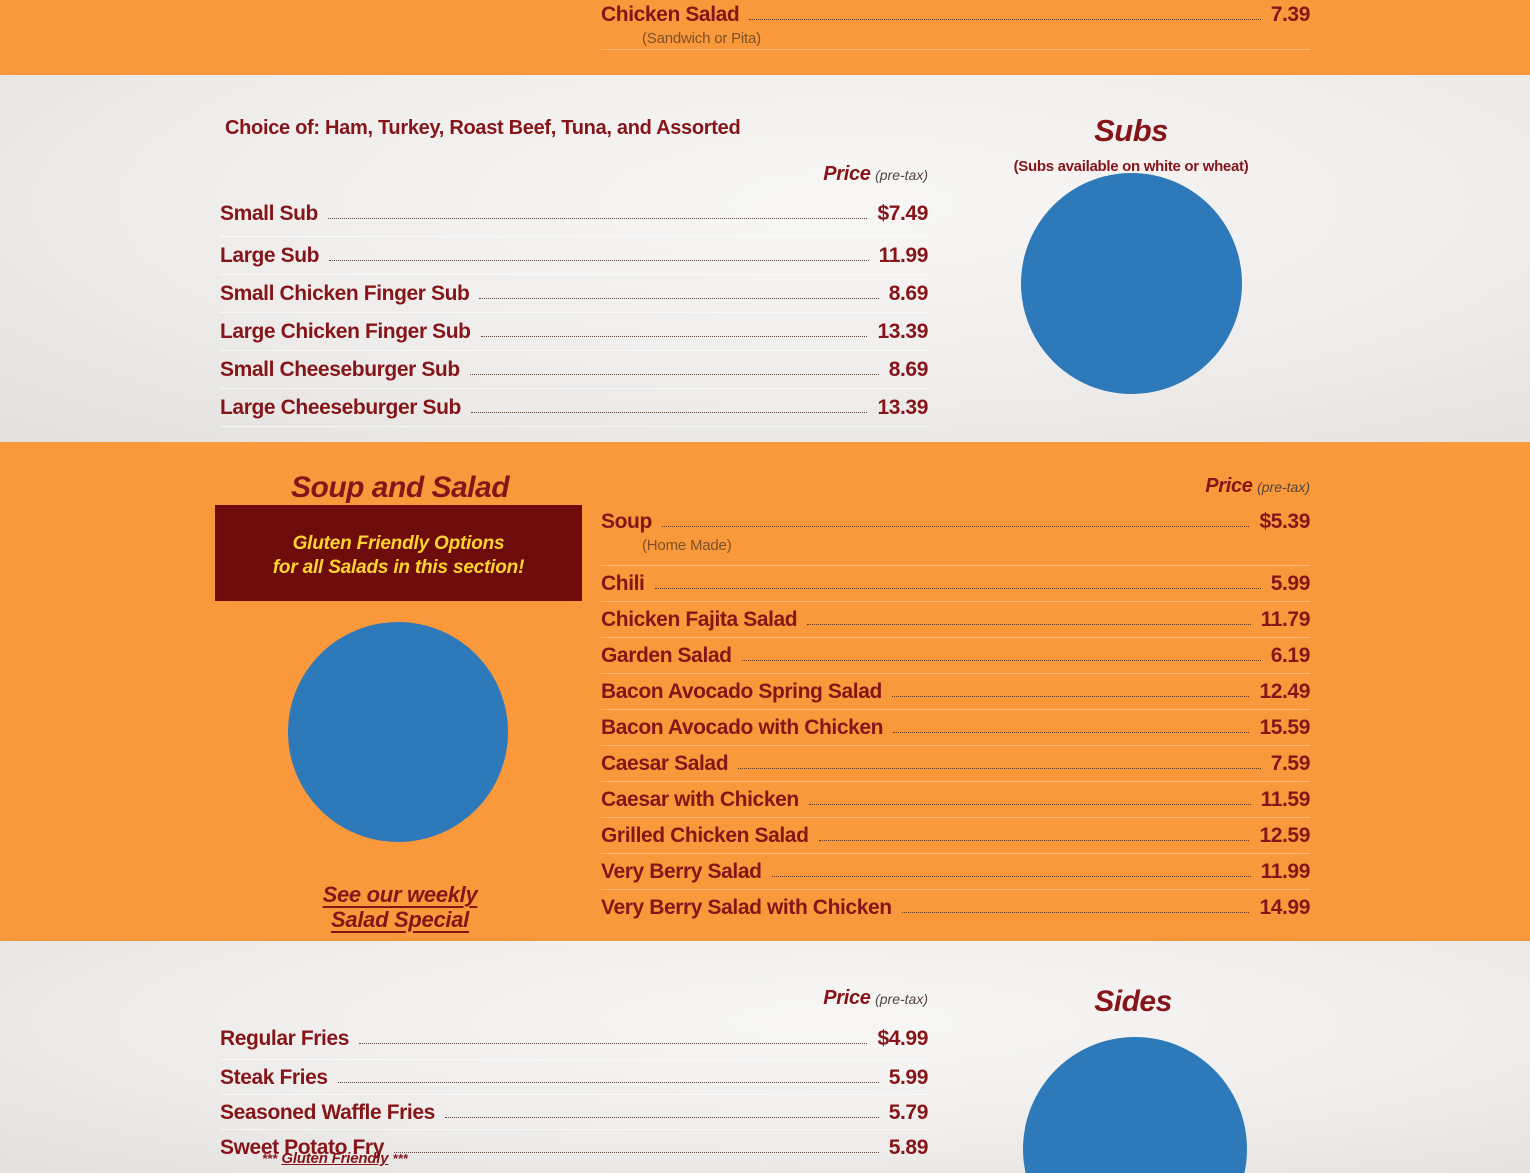 The width and height of the screenshot is (1530, 1173). I want to click on item-note: (Home Made), so click(687, 546).